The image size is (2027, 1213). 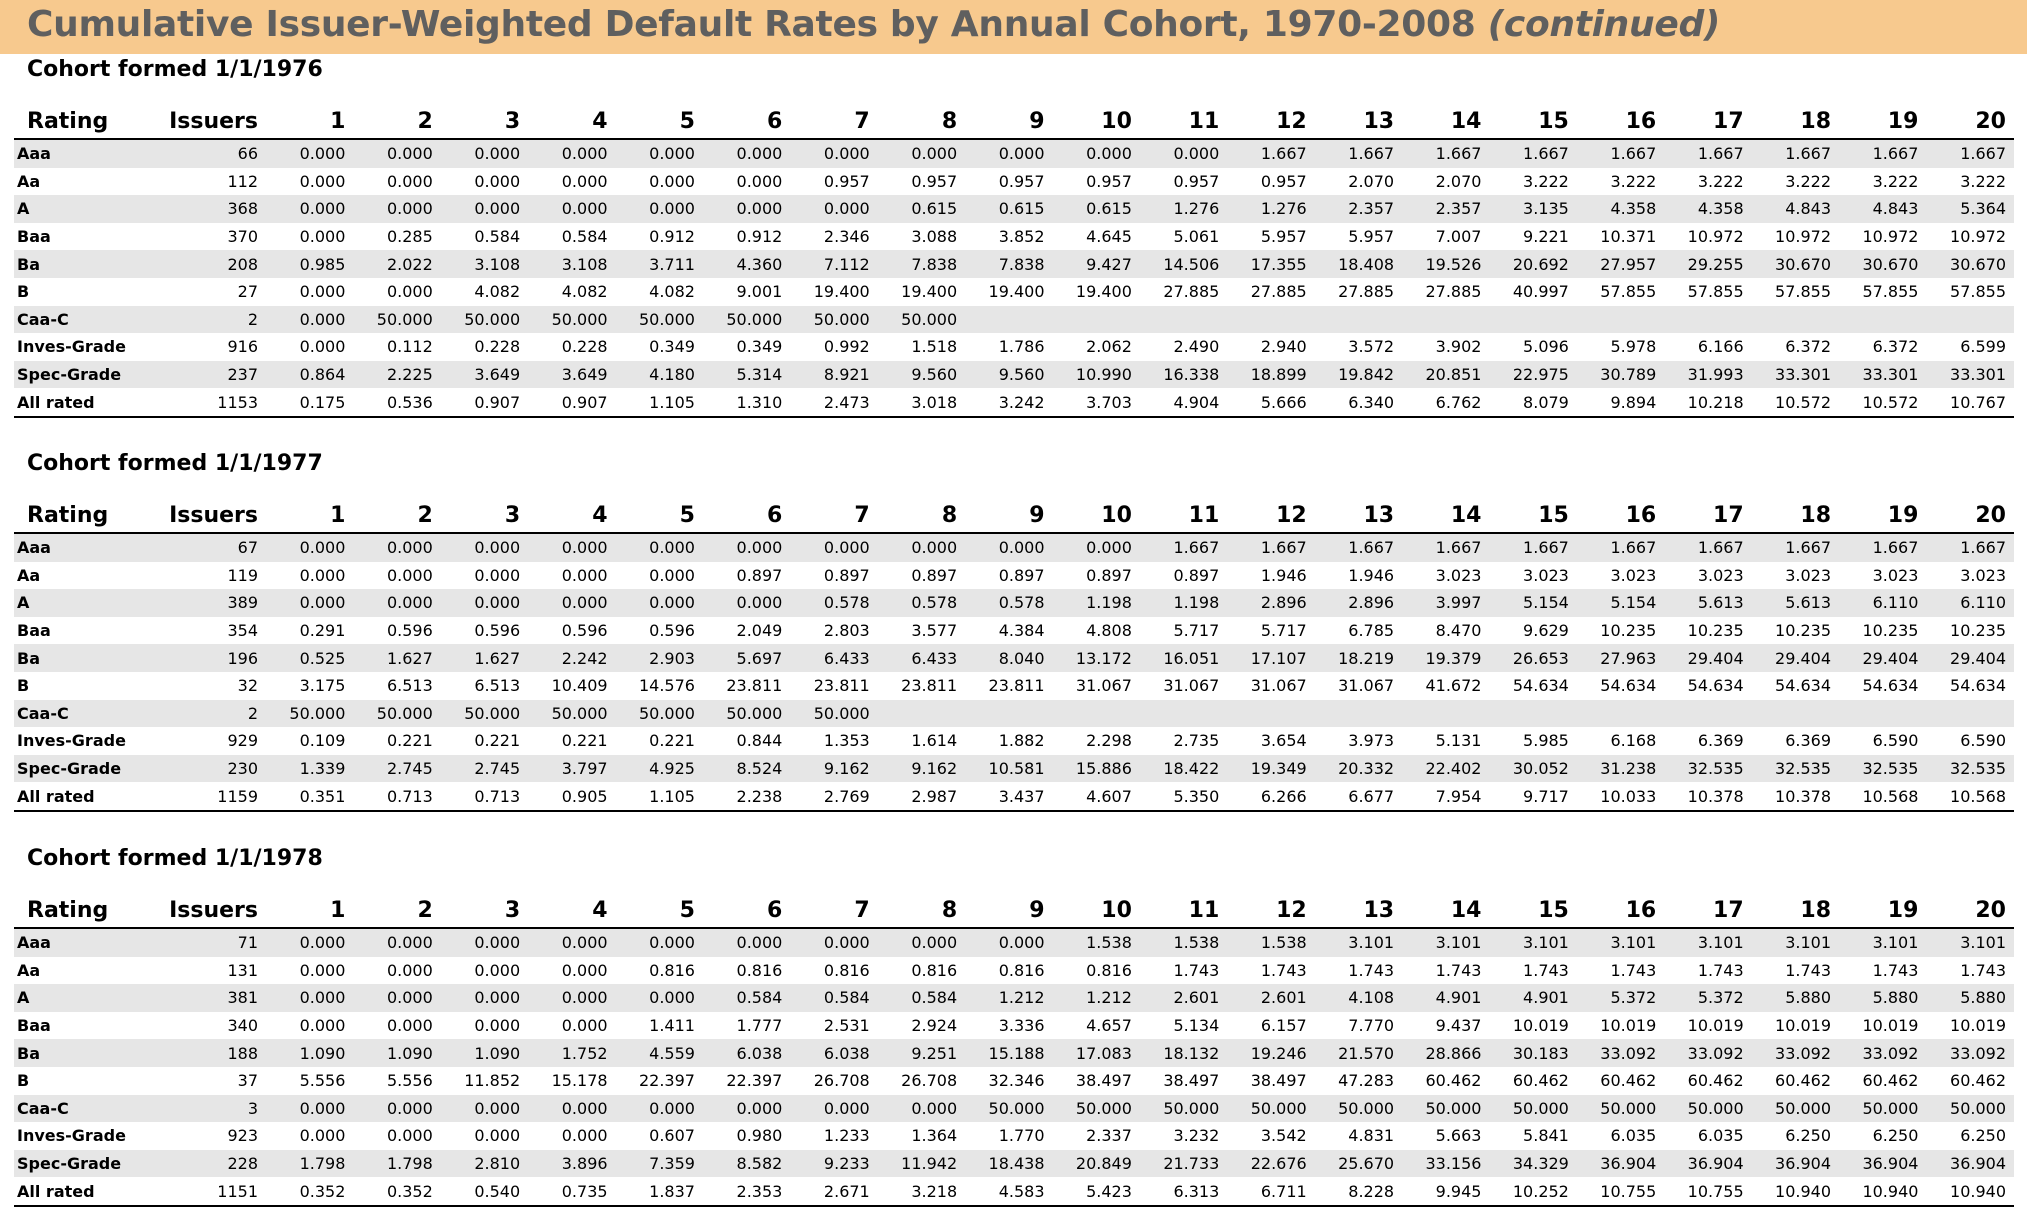 What do you see at coordinates (1890, 631) in the screenshot?
I see `rate-cell: 10.235` at bounding box center [1890, 631].